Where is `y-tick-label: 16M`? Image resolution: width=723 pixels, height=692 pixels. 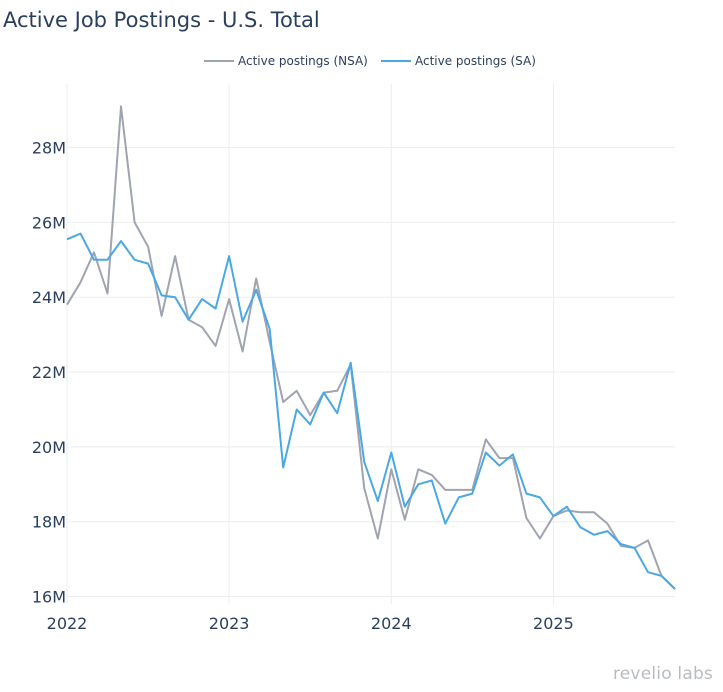 y-tick-label: 16M is located at coordinates (49, 597).